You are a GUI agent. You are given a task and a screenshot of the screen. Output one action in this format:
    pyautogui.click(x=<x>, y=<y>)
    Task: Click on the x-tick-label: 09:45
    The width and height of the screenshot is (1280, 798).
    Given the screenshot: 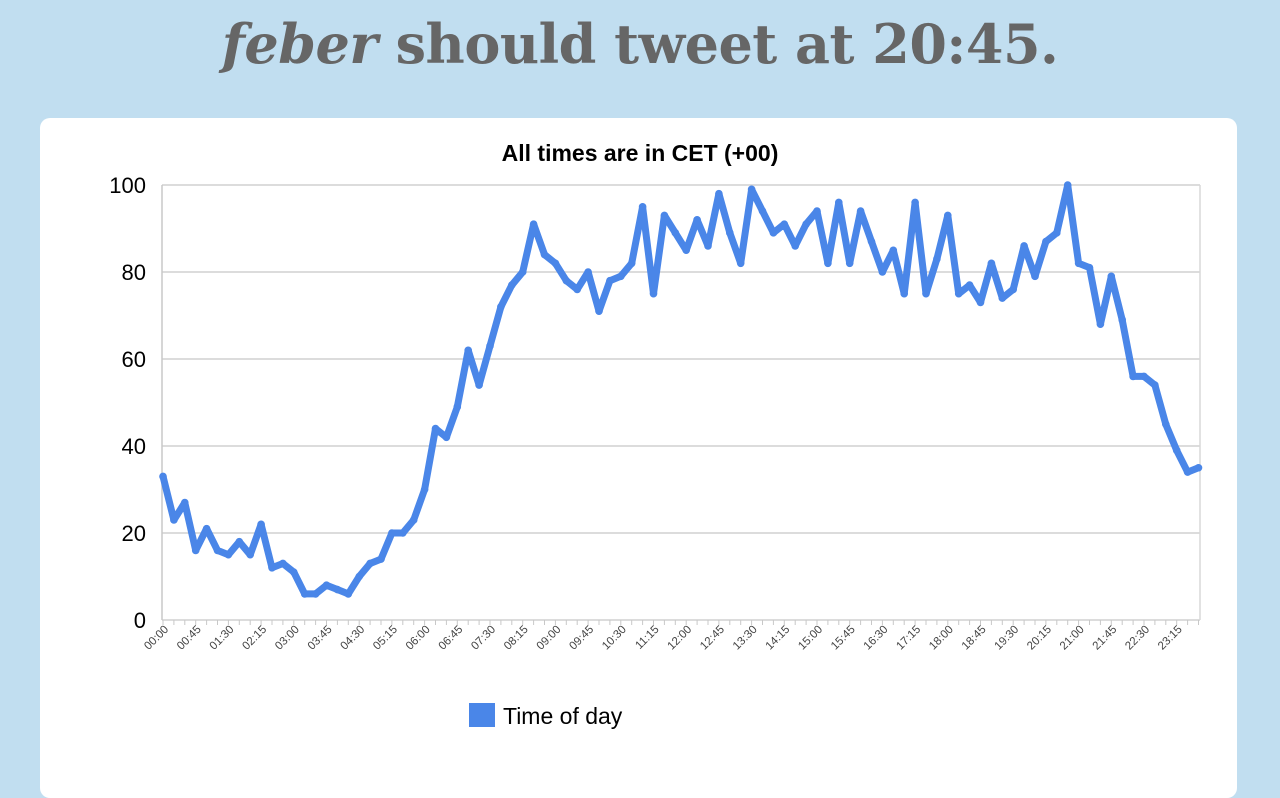 What is the action you would take?
    pyautogui.click(x=581, y=638)
    